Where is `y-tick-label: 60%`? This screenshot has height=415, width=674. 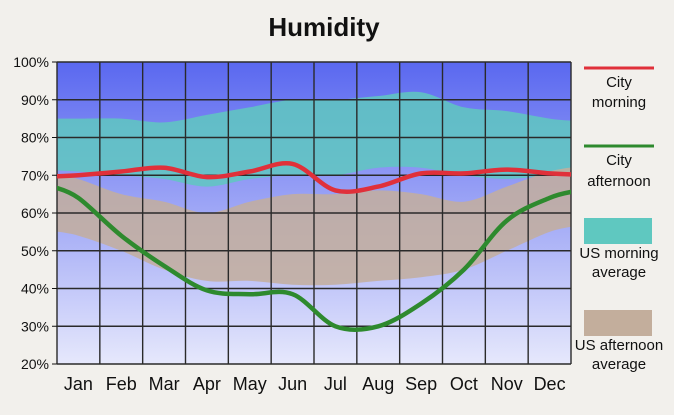 y-tick-label: 60% is located at coordinates (35, 213).